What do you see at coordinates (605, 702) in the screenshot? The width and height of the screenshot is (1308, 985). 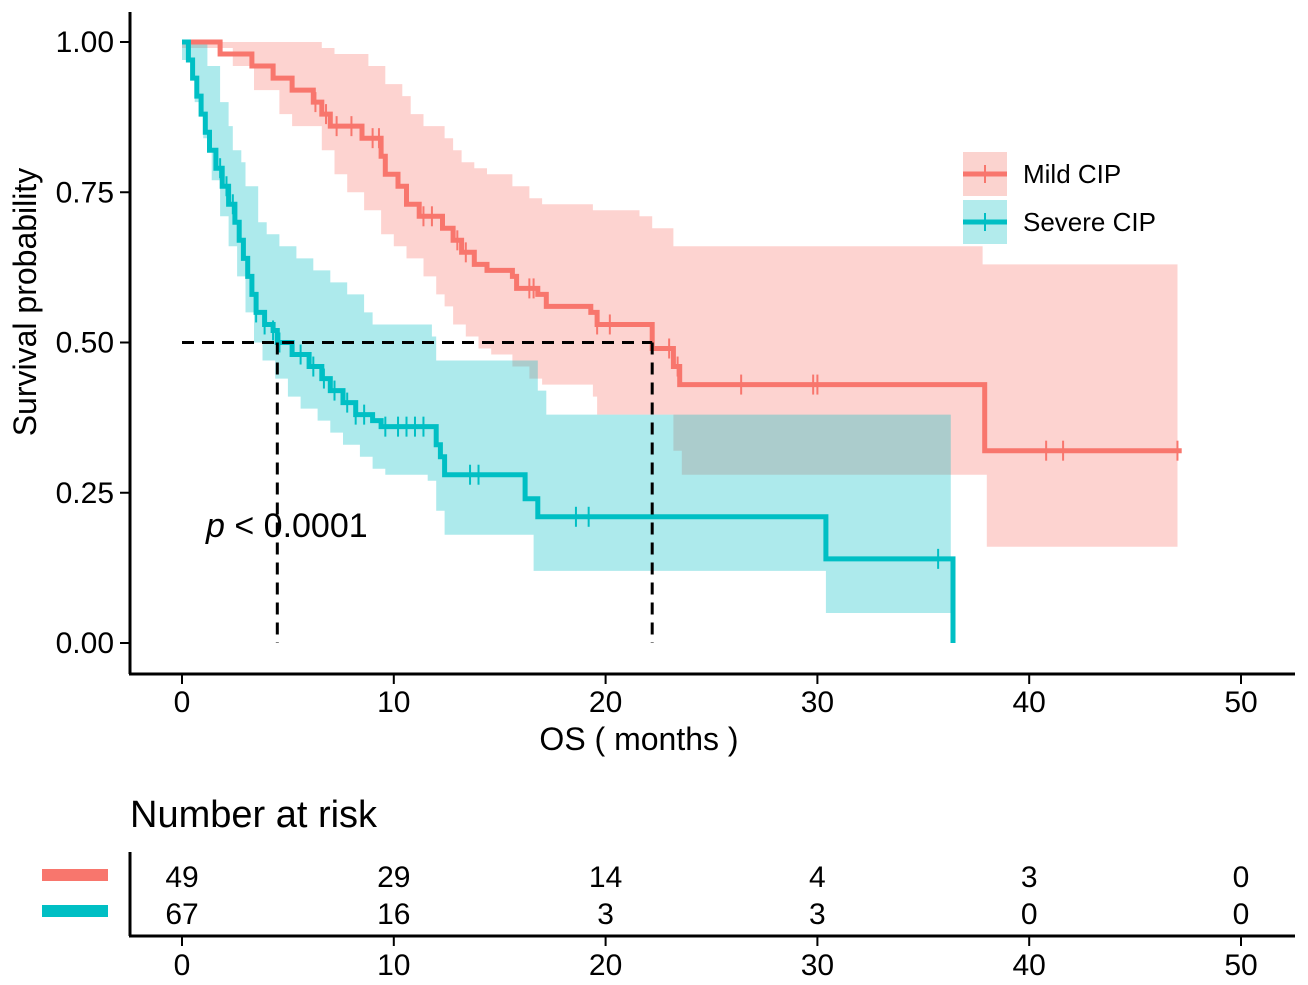 I see `x-tick-label: 20` at bounding box center [605, 702].